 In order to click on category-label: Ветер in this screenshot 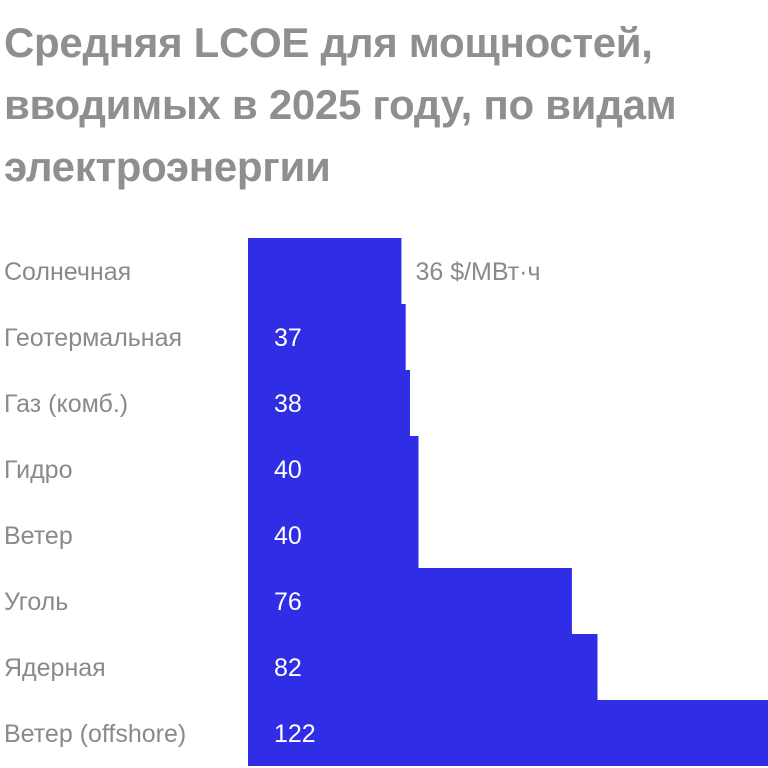, I will do `click(38, 536)`.